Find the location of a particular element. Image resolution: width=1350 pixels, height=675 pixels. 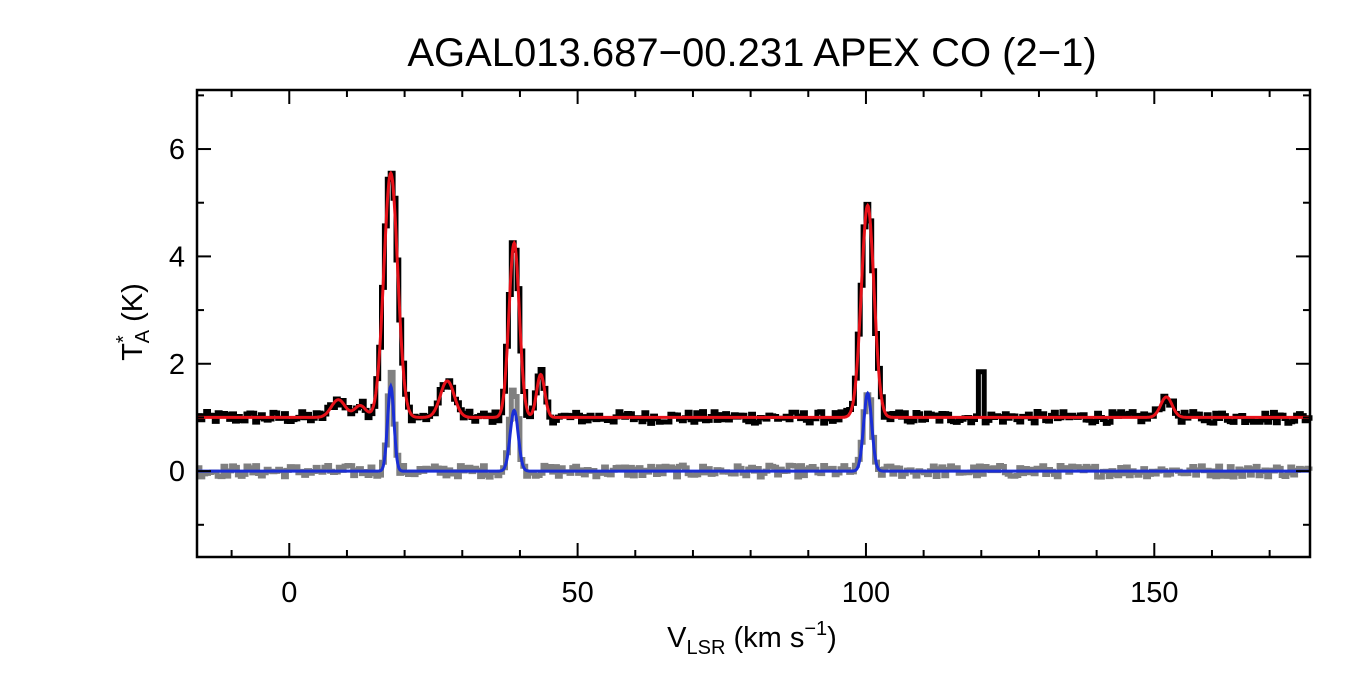

x-tick-label: 150 is located at coordinates (1154, 593).